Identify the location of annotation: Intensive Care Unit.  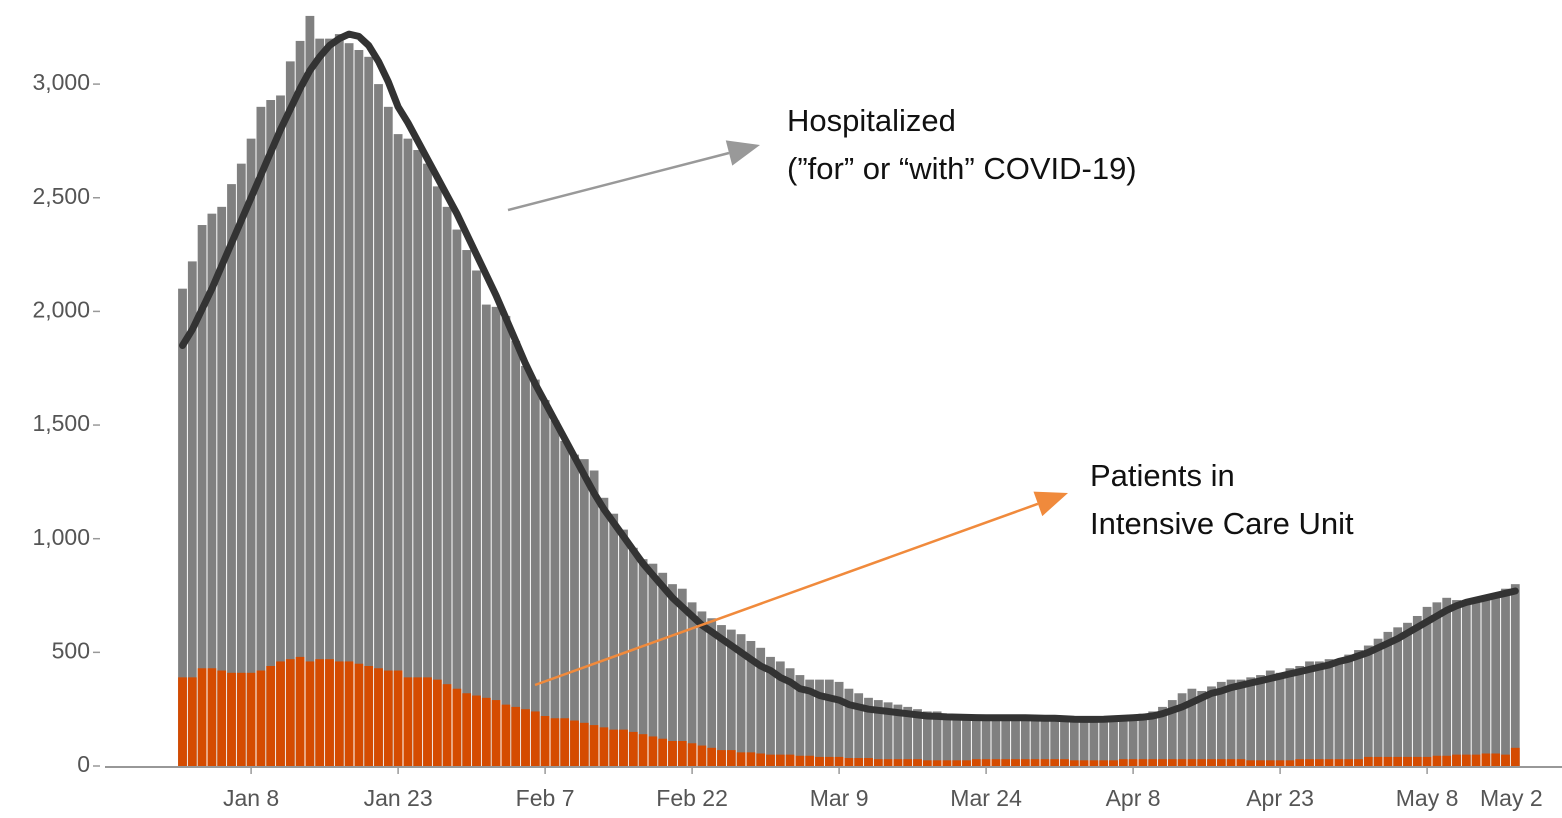
(1222, 523).